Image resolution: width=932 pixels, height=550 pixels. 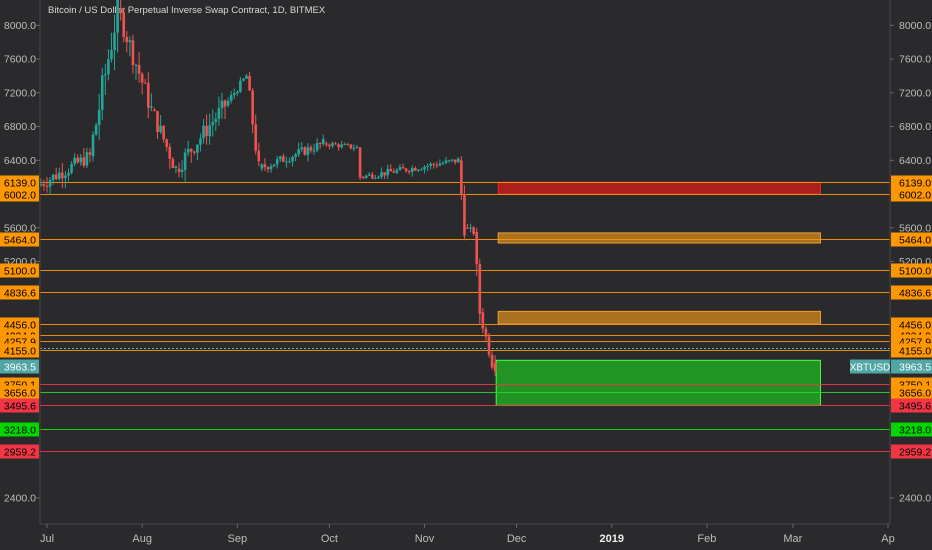 I want to click on level-label-left: 4836.6, so click(x=20, y=293).